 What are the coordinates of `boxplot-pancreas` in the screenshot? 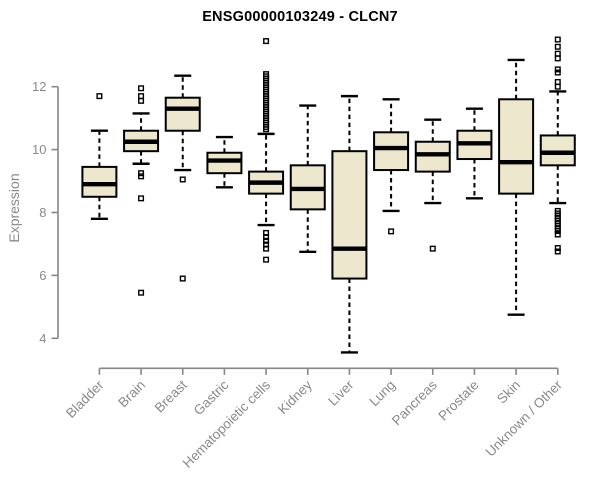 It's located at (432, 185).